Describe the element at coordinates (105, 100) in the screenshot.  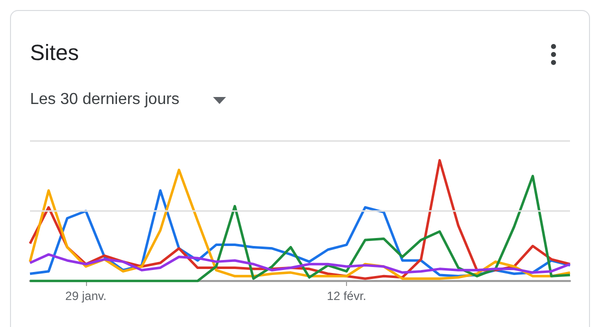
I see `chart-subtitle: Les 30 derniers jours` at that location.